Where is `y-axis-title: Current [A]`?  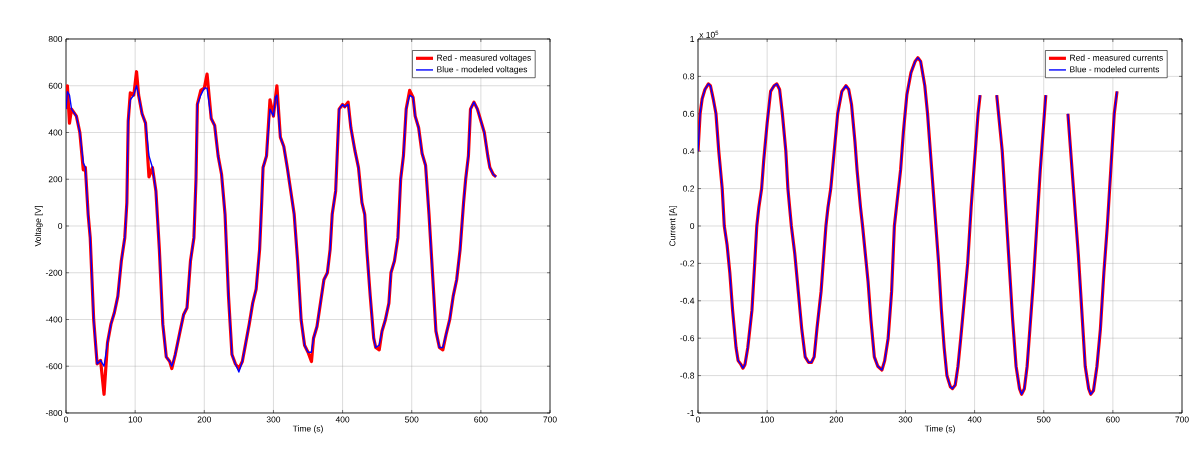
y-axis-title: Current [A] is located at coordinates (673, 226).